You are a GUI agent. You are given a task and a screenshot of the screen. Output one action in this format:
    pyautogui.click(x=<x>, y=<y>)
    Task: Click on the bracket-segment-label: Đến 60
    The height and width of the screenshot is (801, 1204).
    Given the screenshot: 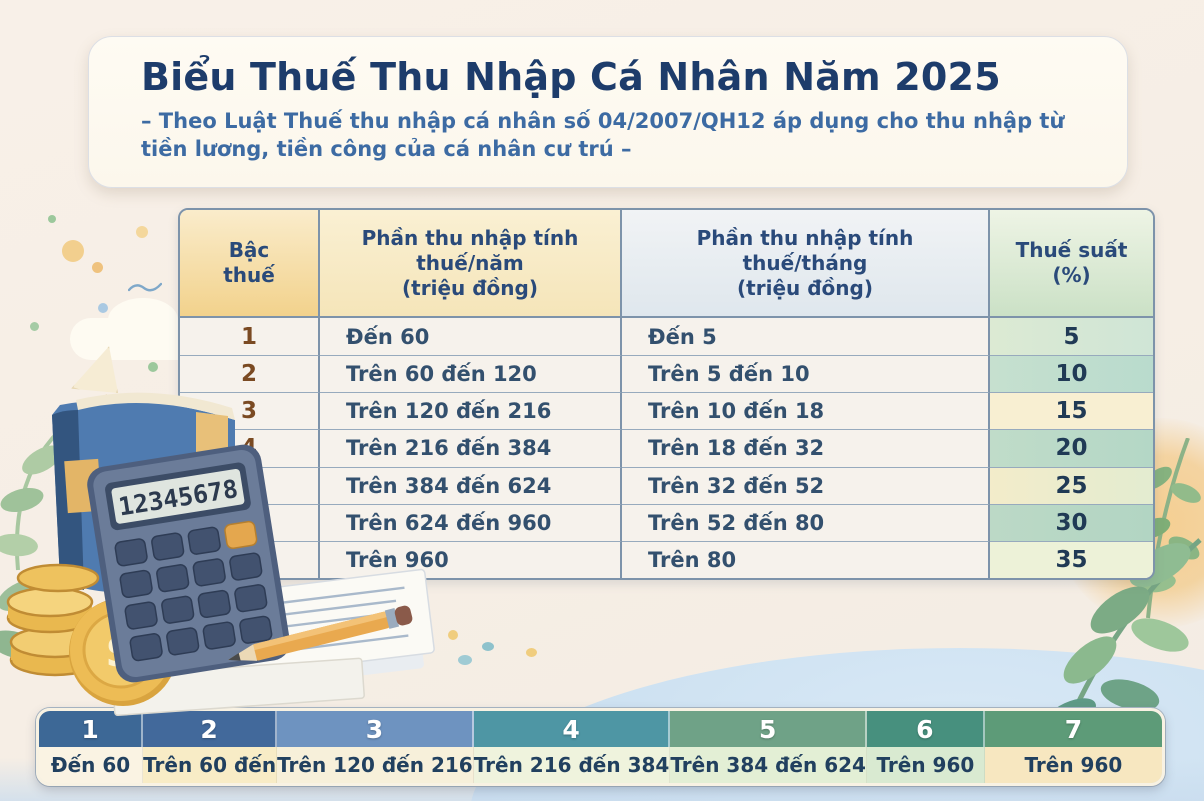 What is the action you would take?
    pyautogui.click(x=91, y=765)
    